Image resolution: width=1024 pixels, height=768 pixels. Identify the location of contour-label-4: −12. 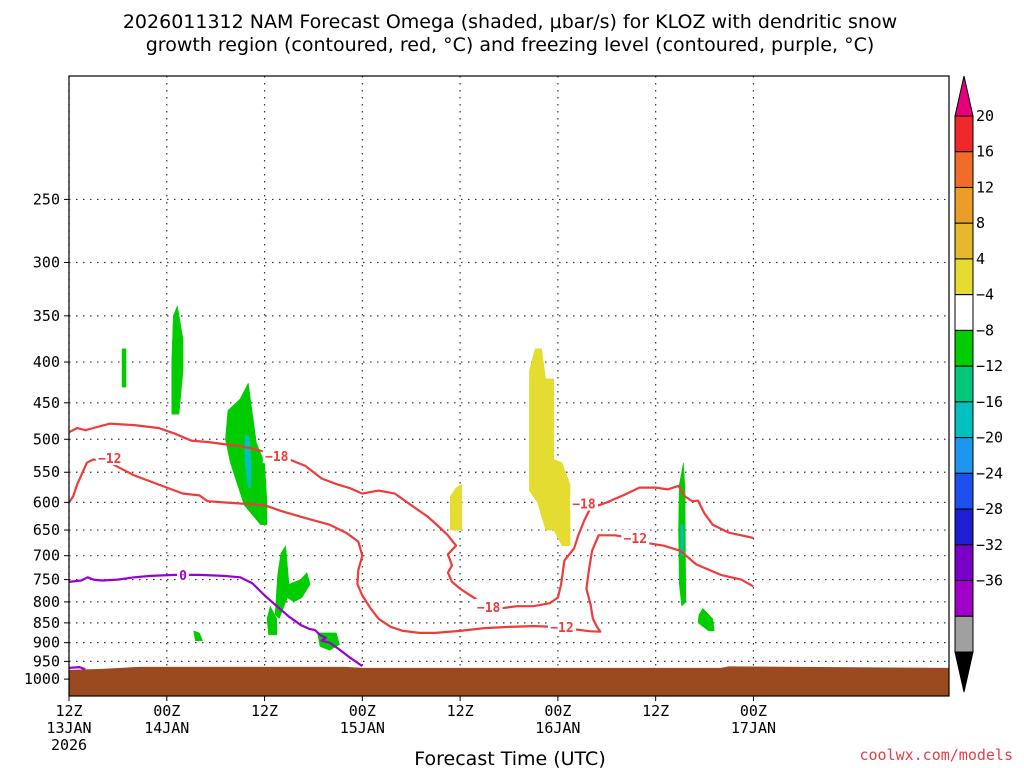
(561, 628).